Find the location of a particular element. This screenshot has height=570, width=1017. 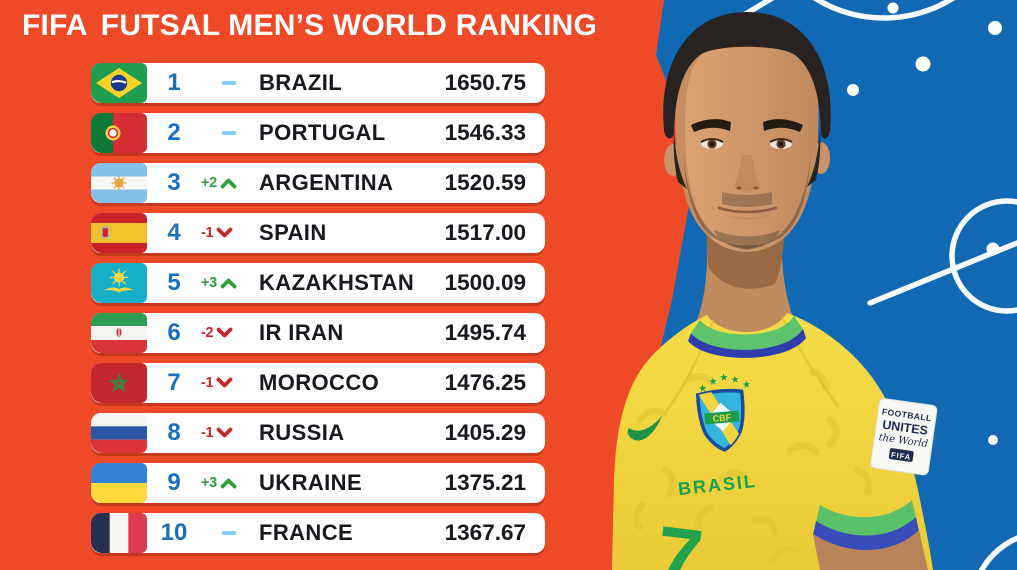

rank-change-indicator: +2 is located at coordinates (229, 183).